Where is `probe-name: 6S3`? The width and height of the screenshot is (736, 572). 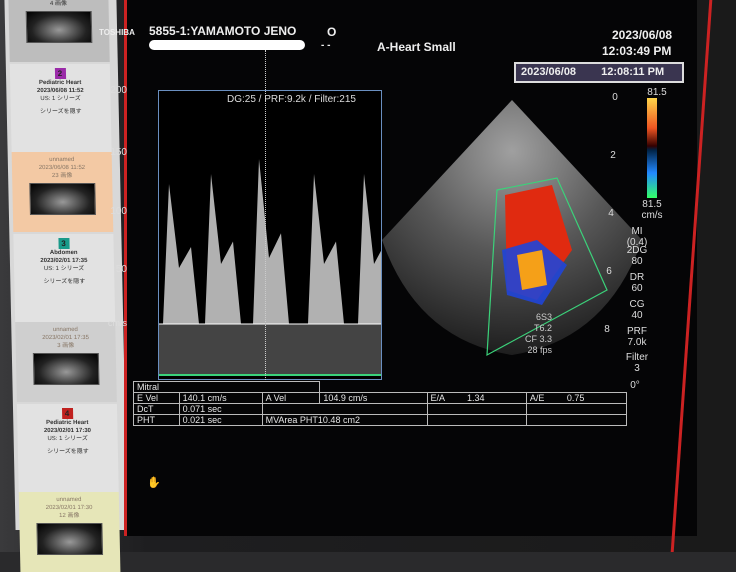 probe-name: 6S3 is located at coordinates (544, 317).